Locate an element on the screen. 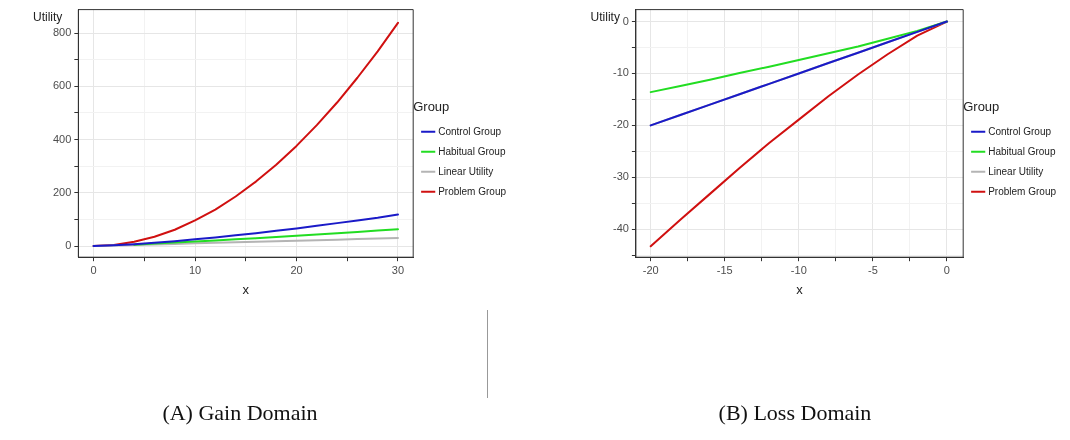  y-tick-label: -20 is located at coordinates (620, 124).